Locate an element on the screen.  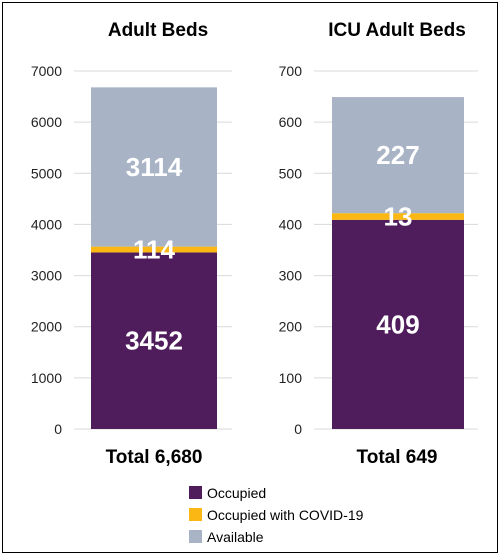
adult-beds-data-label-covid: 114 is located at coordinates (154, 250).